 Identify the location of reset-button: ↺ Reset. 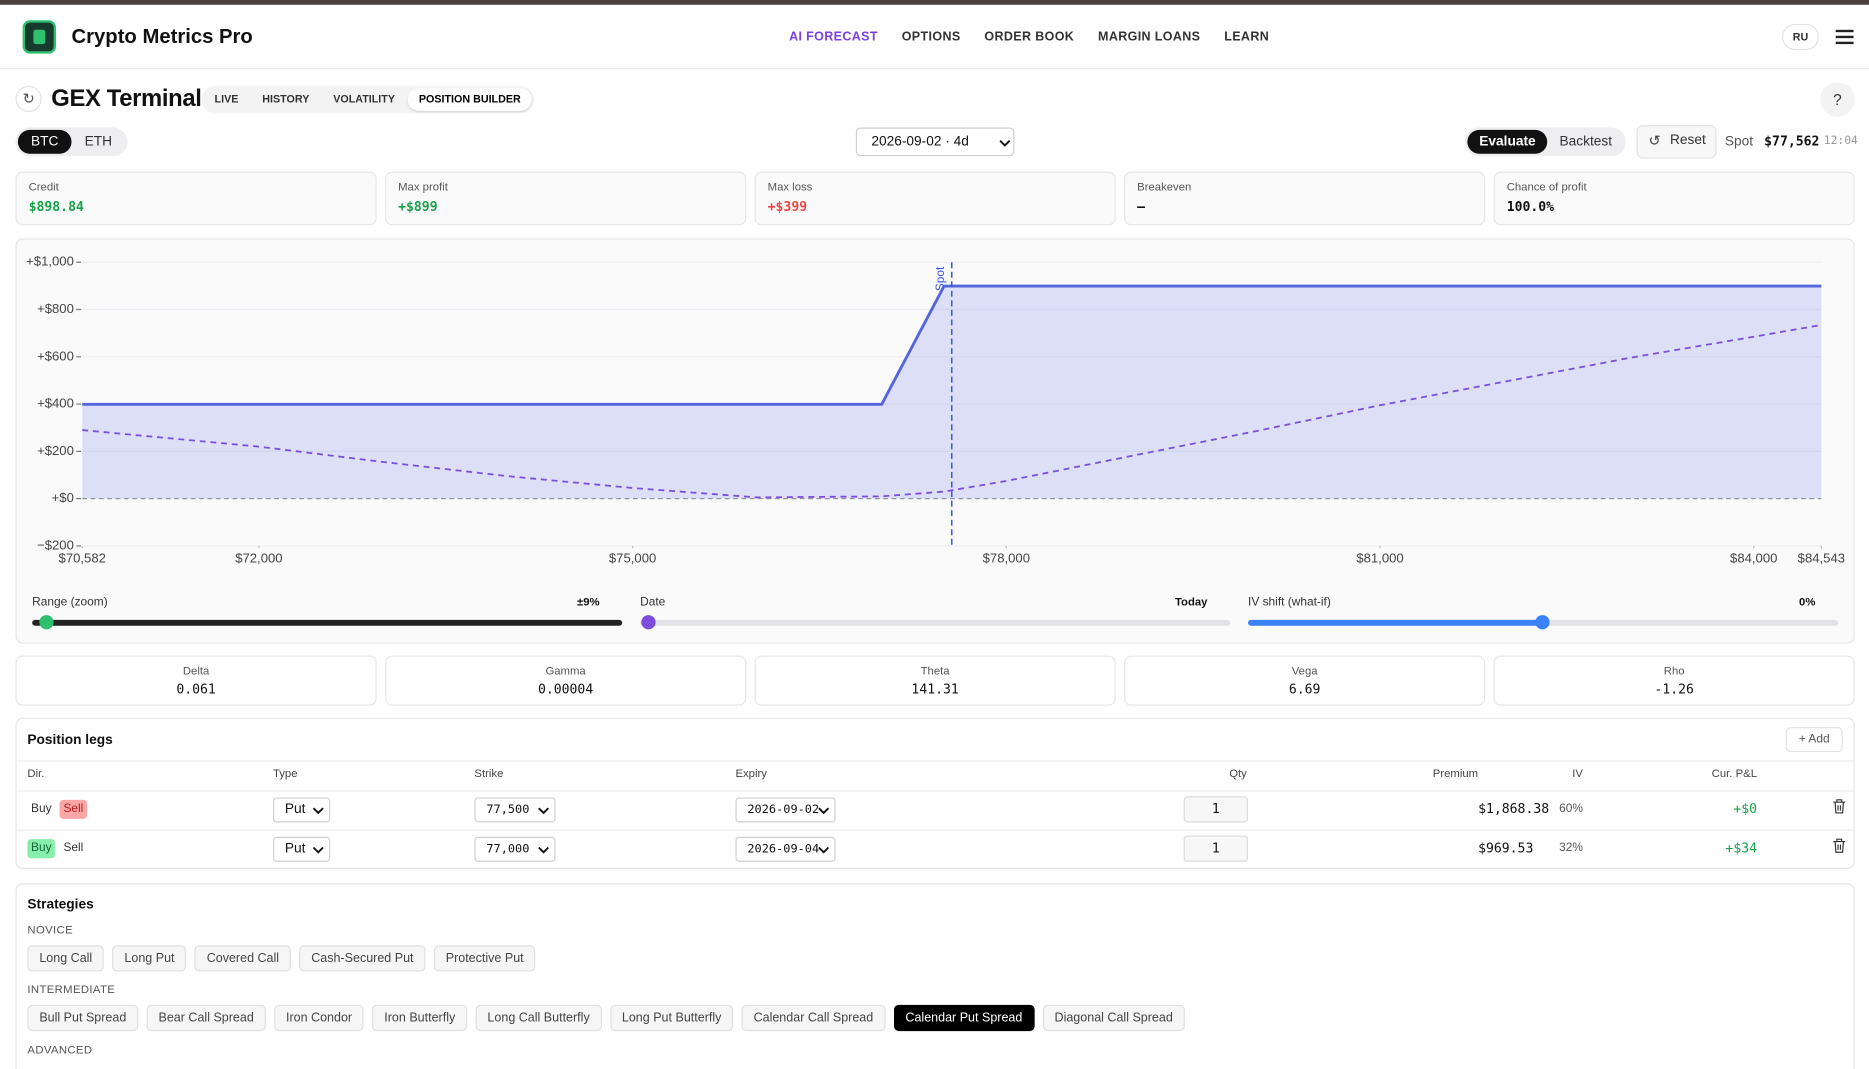
(1676, 142).